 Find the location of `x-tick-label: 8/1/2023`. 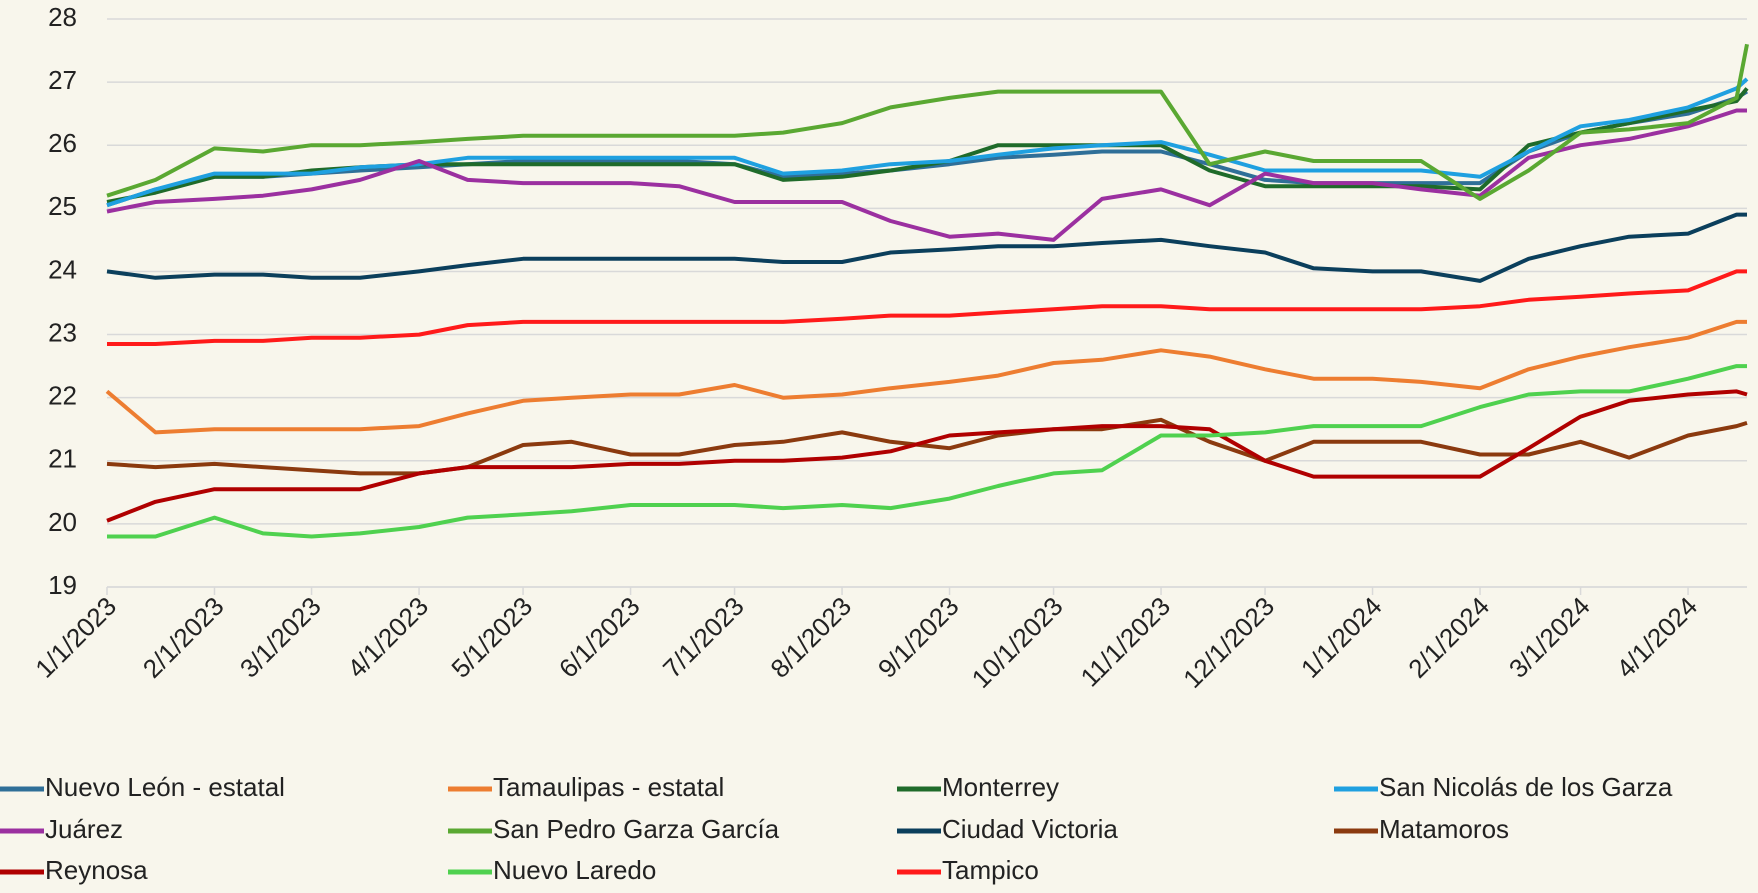

x-tick-label: 8/1/2023 is located at coordinates (810, 637).